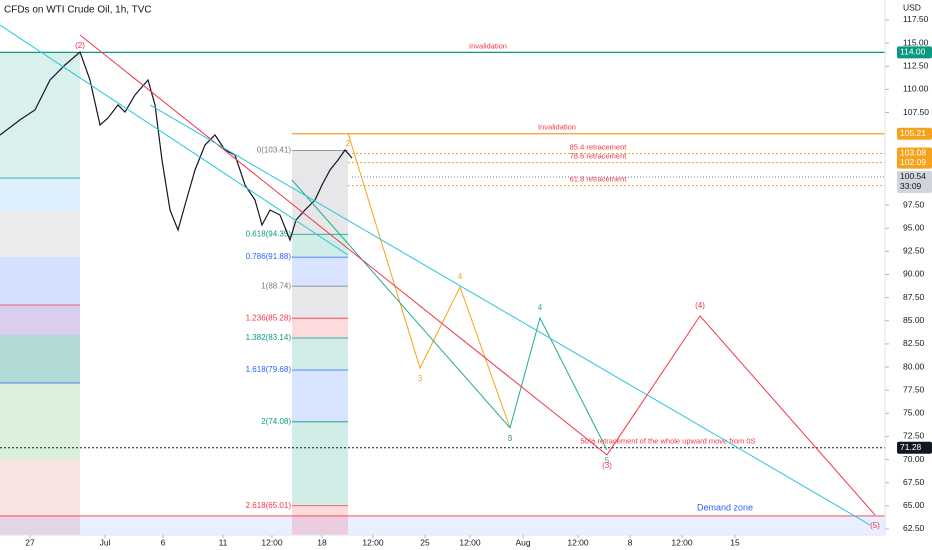  I want to click on price-box-label: 105.21, so click(913, 133).